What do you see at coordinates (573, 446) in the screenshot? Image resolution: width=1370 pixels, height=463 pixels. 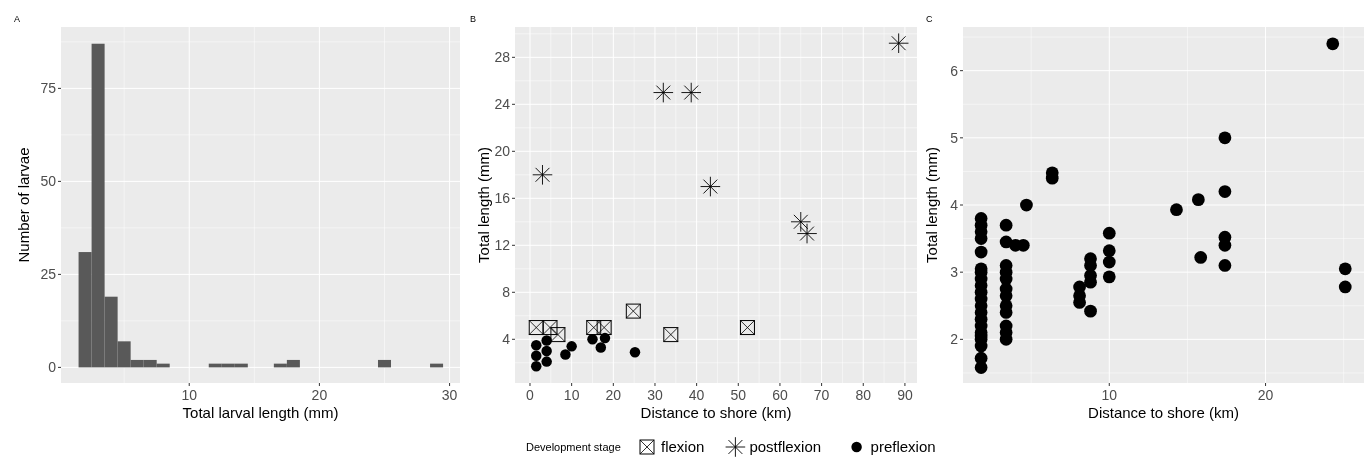 I see `legend-title: Development stage` at bounding box center [573, 446].